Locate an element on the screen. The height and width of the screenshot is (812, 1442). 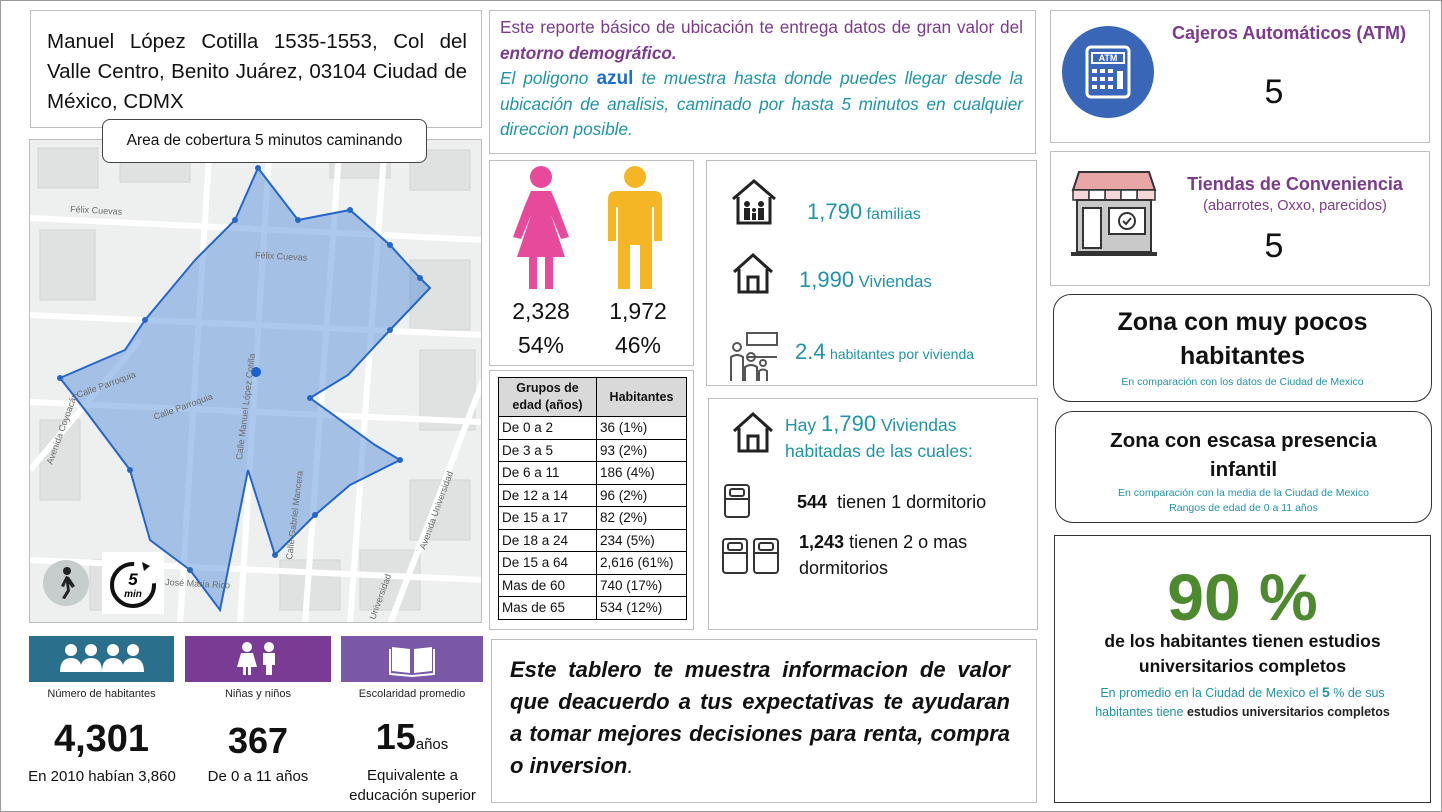
age-group-cell: Mas de 65 is located at coordinates (547, 608).